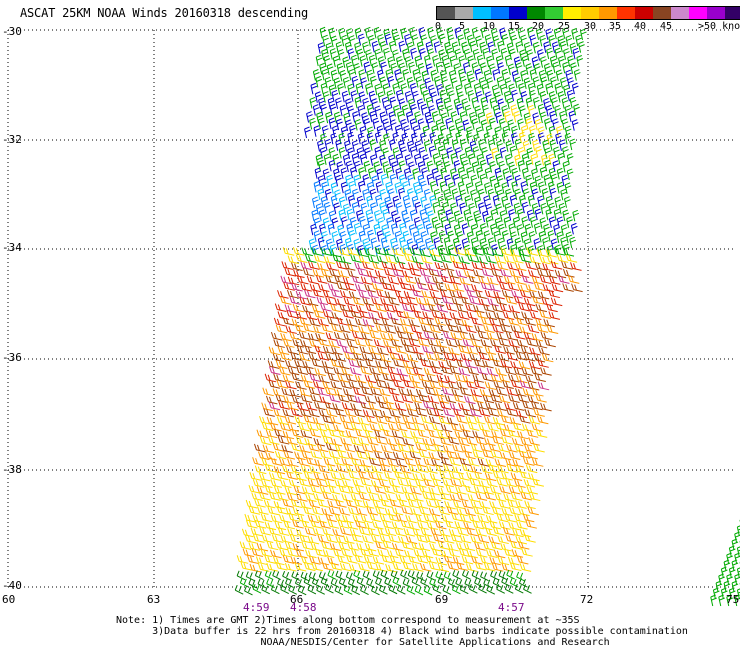 This screenshot has height=650, width=740. I want to click on lon-label: 69, so click(442, 599).